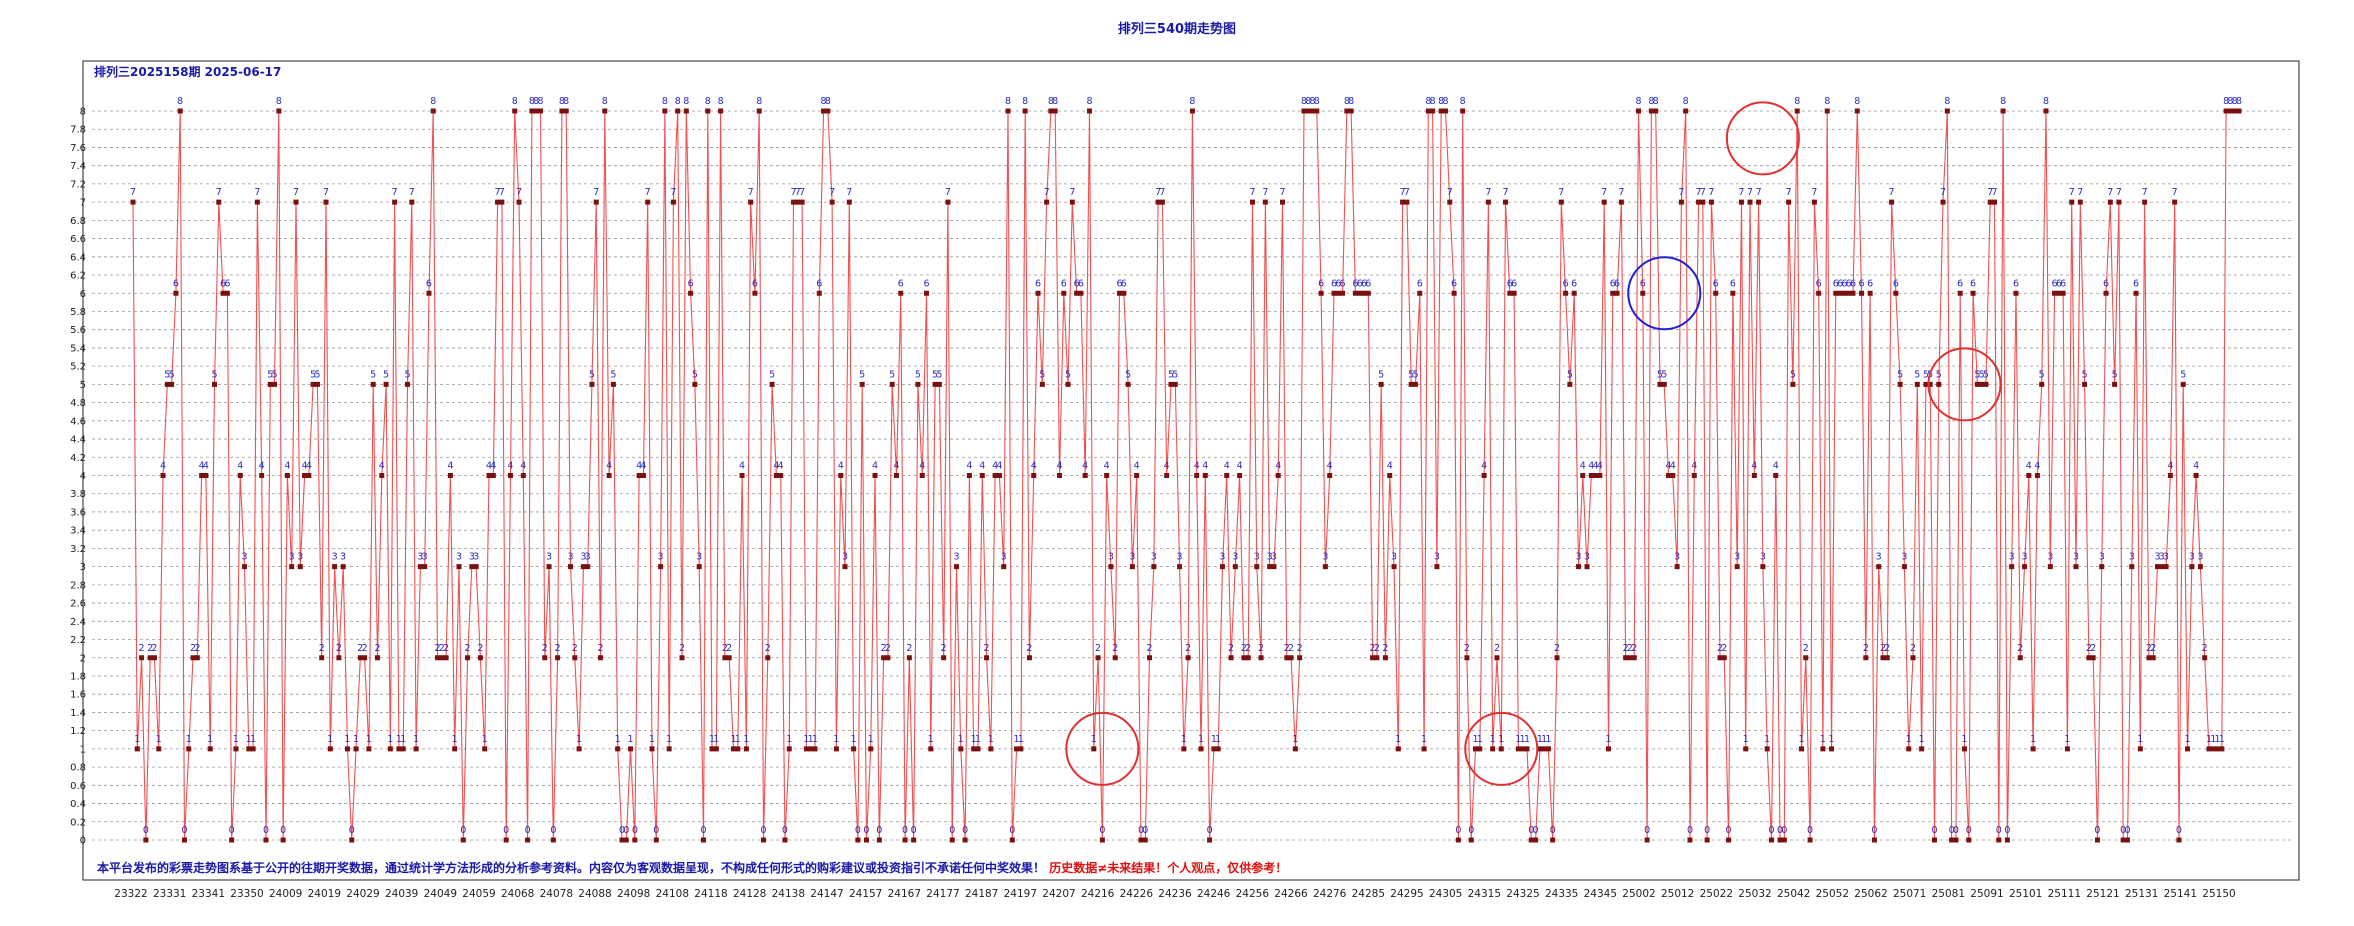 This screenshot has width=2354, height=926. I want to click on y-tick-label: 7.2, so click(78, 184).